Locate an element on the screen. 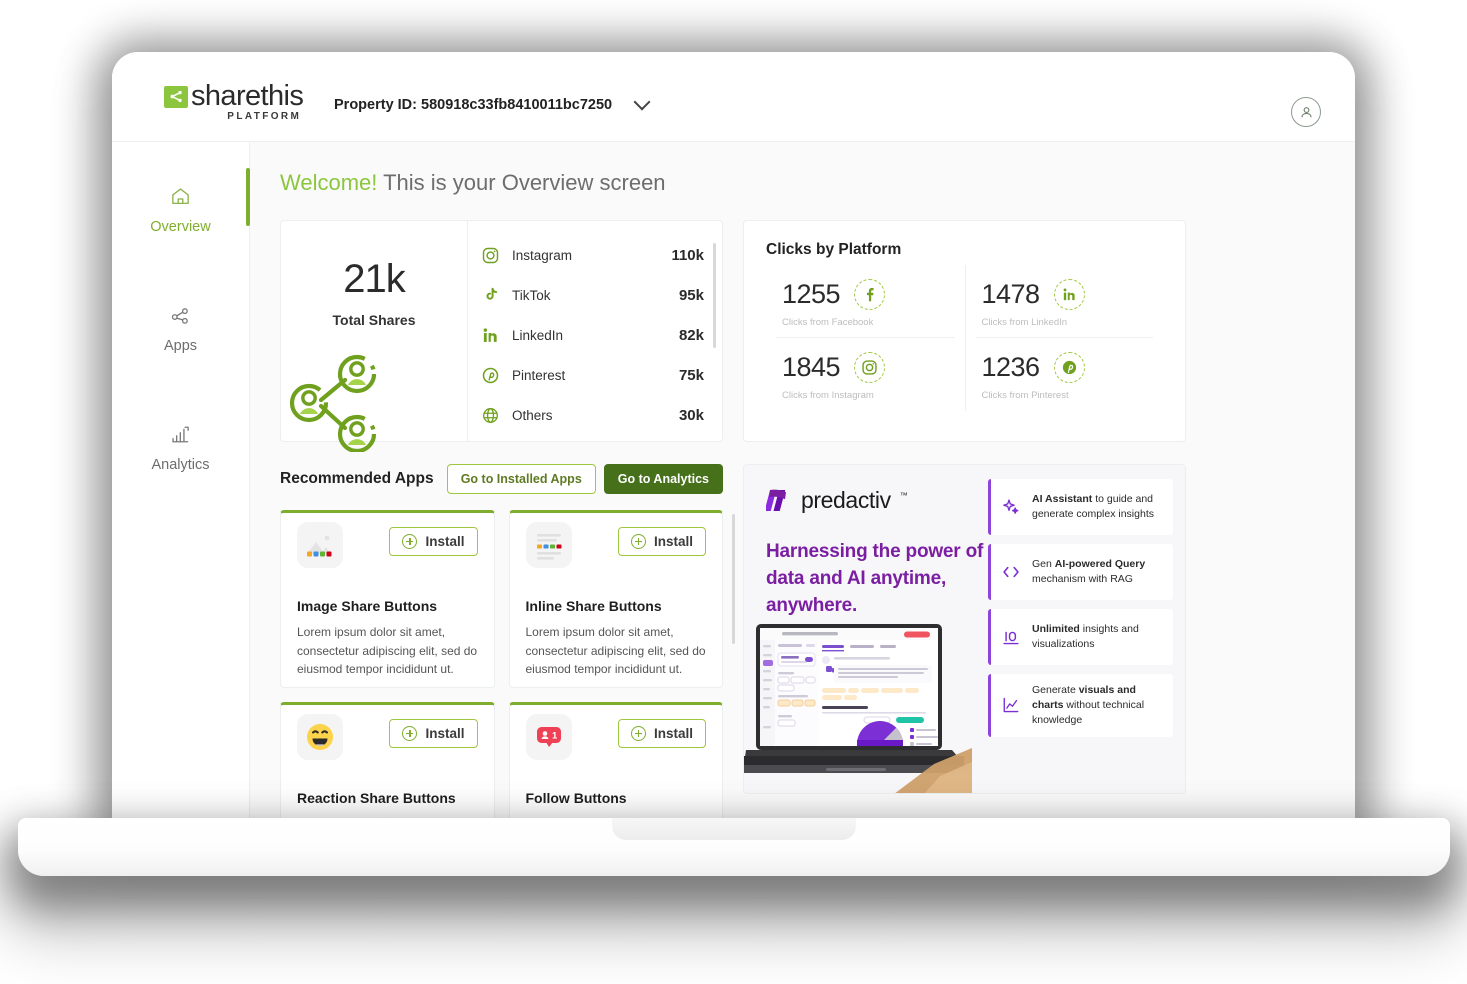 The width and height of the screenshot is (1467, 984). inline-share-icon is located at coordinates (548, 545).